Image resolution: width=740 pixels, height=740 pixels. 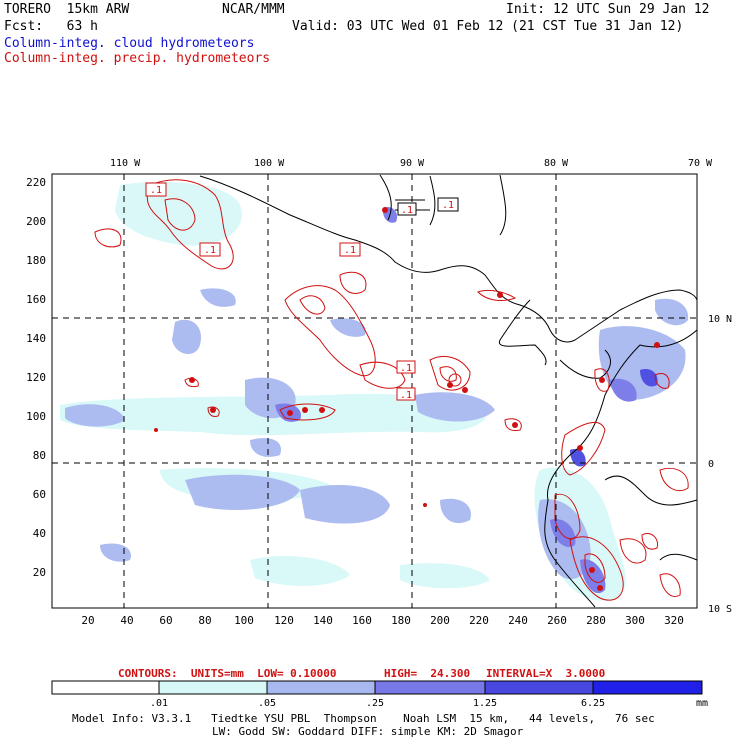 I want to click on contour-label-boxes: .1 .1 .1 .1 .1 .1 .1, so click(x=302, y=291).